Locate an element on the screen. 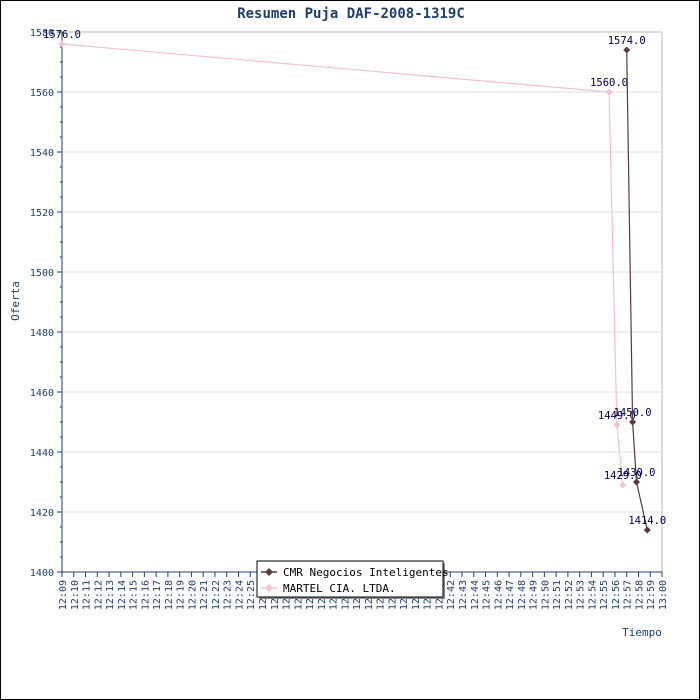 This screenshot has height=700, width=700. x-tick-label: 12:48 is located at coordinates (522, 595).